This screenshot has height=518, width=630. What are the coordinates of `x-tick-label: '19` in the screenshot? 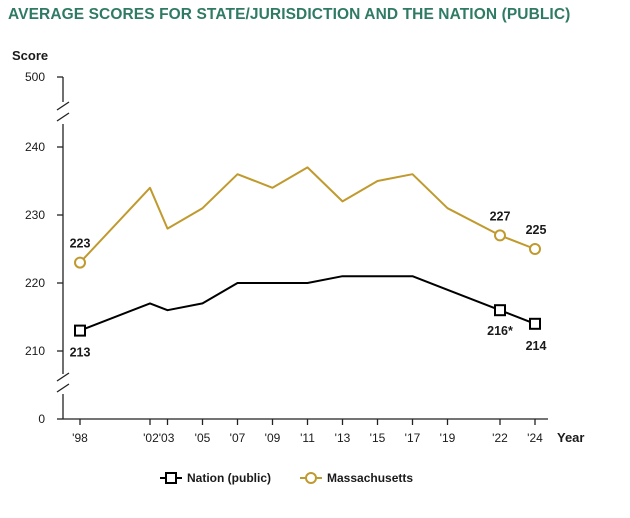 It's located at (448, 438).